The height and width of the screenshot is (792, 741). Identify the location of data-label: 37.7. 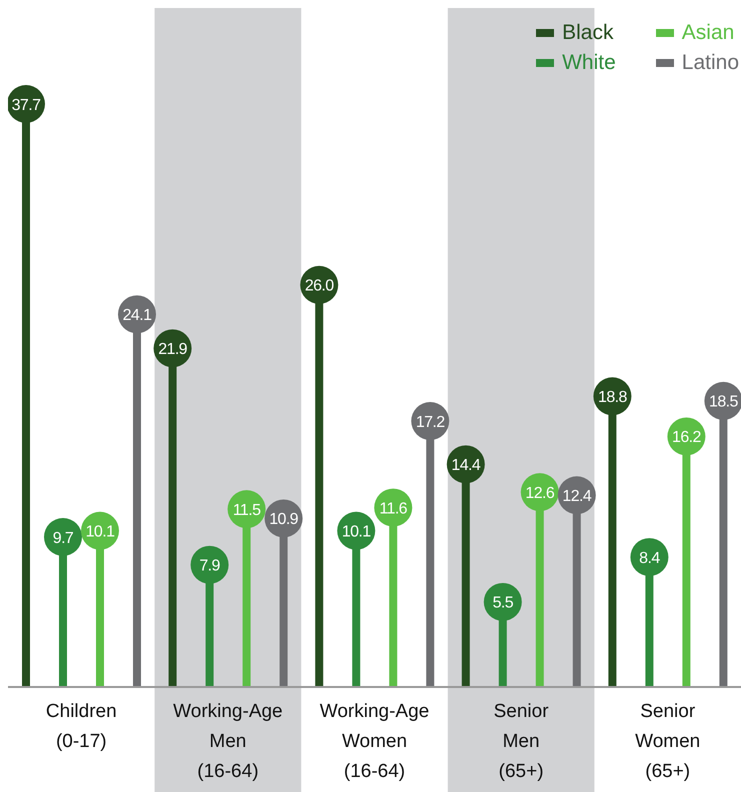
(27, 105).